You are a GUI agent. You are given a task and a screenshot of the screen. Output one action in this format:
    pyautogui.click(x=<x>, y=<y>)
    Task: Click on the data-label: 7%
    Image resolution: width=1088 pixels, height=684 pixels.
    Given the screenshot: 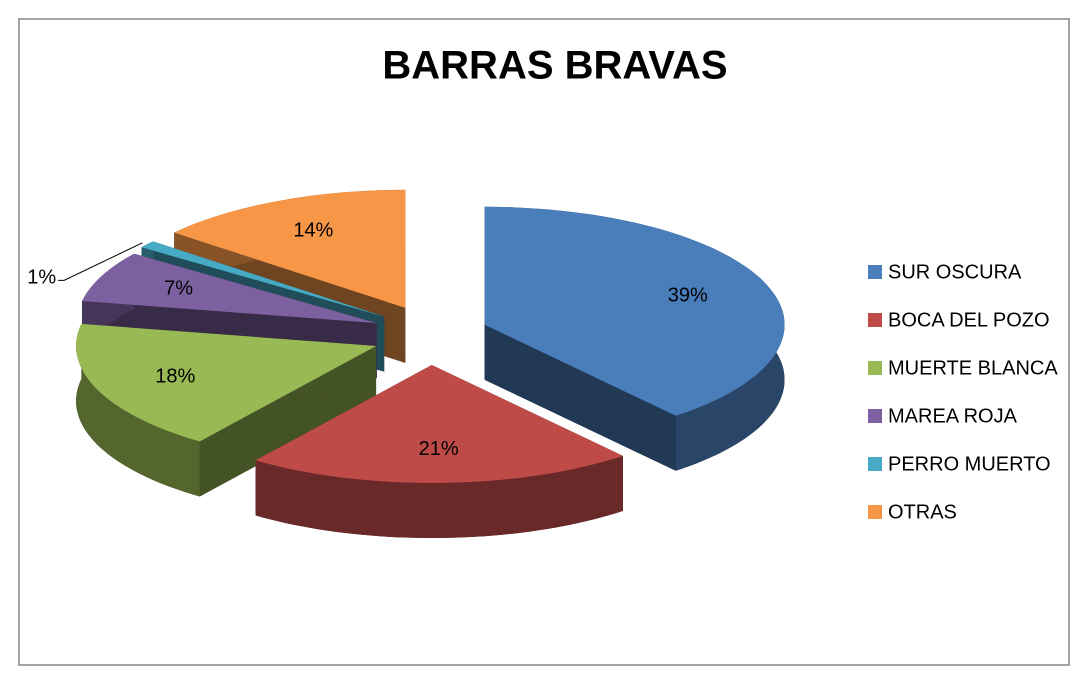 What is the action you would take?
    pyautogui.click(x=178, y=289)
    